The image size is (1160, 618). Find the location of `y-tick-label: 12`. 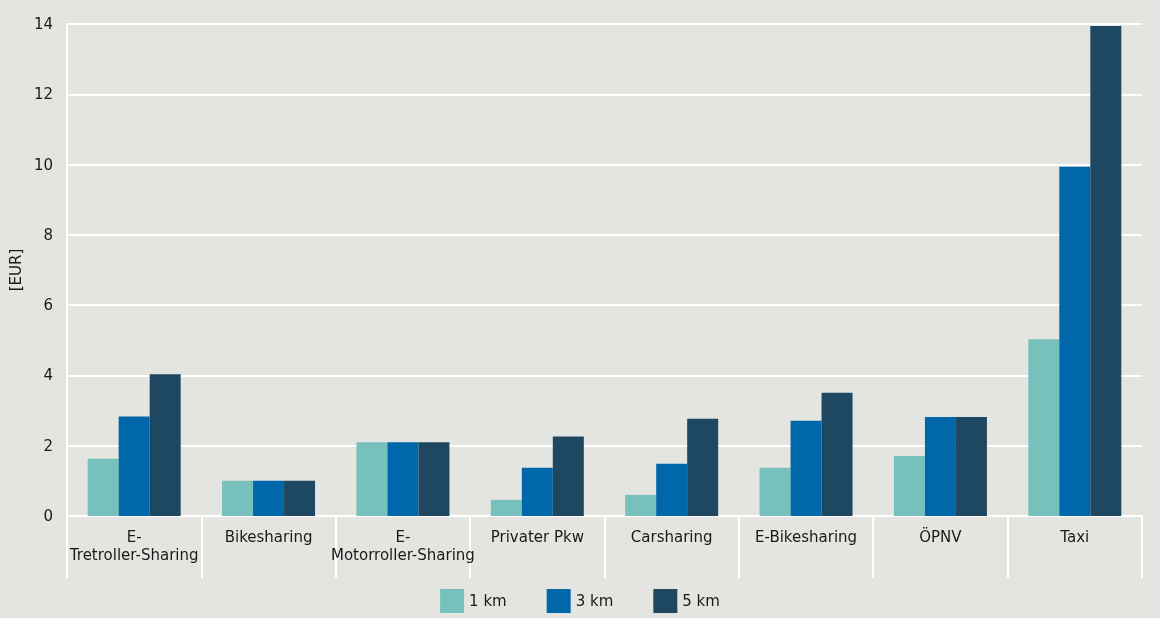

y-tick-label: 12 is located at coordinates (43, 94).